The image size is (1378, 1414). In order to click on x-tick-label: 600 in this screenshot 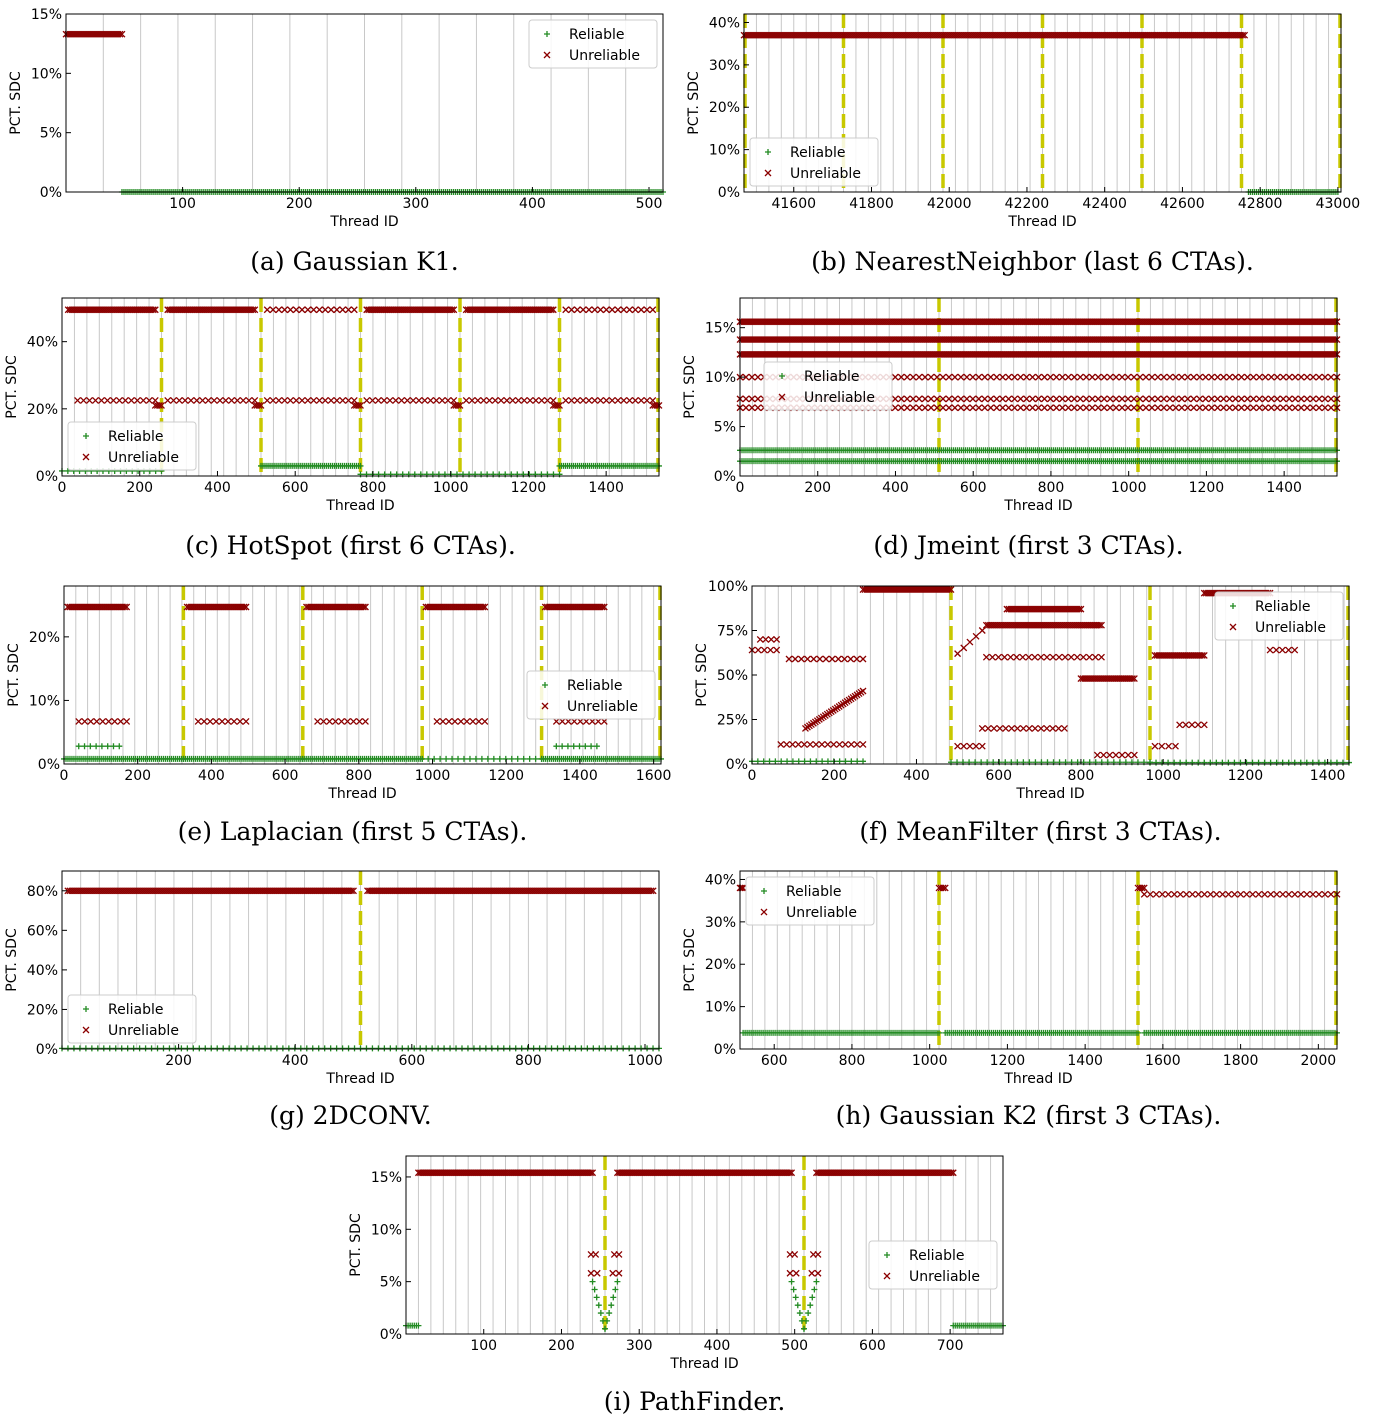, I will do `click(295, 488)`.